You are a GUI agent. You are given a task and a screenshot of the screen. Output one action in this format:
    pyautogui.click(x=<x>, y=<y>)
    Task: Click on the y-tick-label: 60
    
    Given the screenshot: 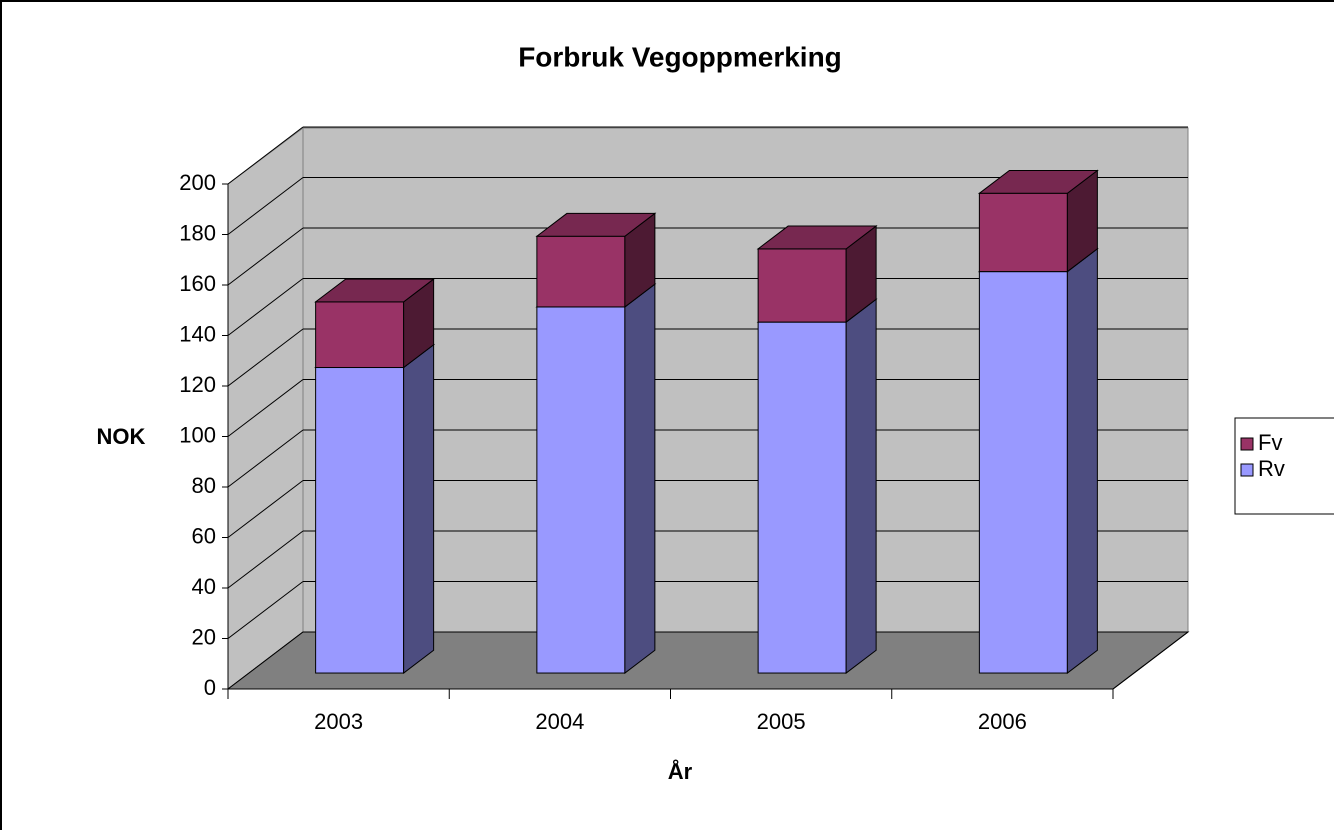 What is the action you would take?
    pyautogui.click(x=204, y=535)
    